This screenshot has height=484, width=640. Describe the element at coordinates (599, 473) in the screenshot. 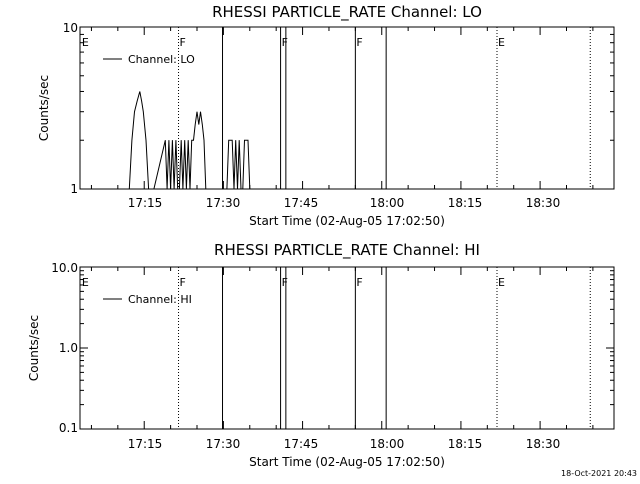

I see `timestamp: 18-Oct-2021 20:43` at that location.